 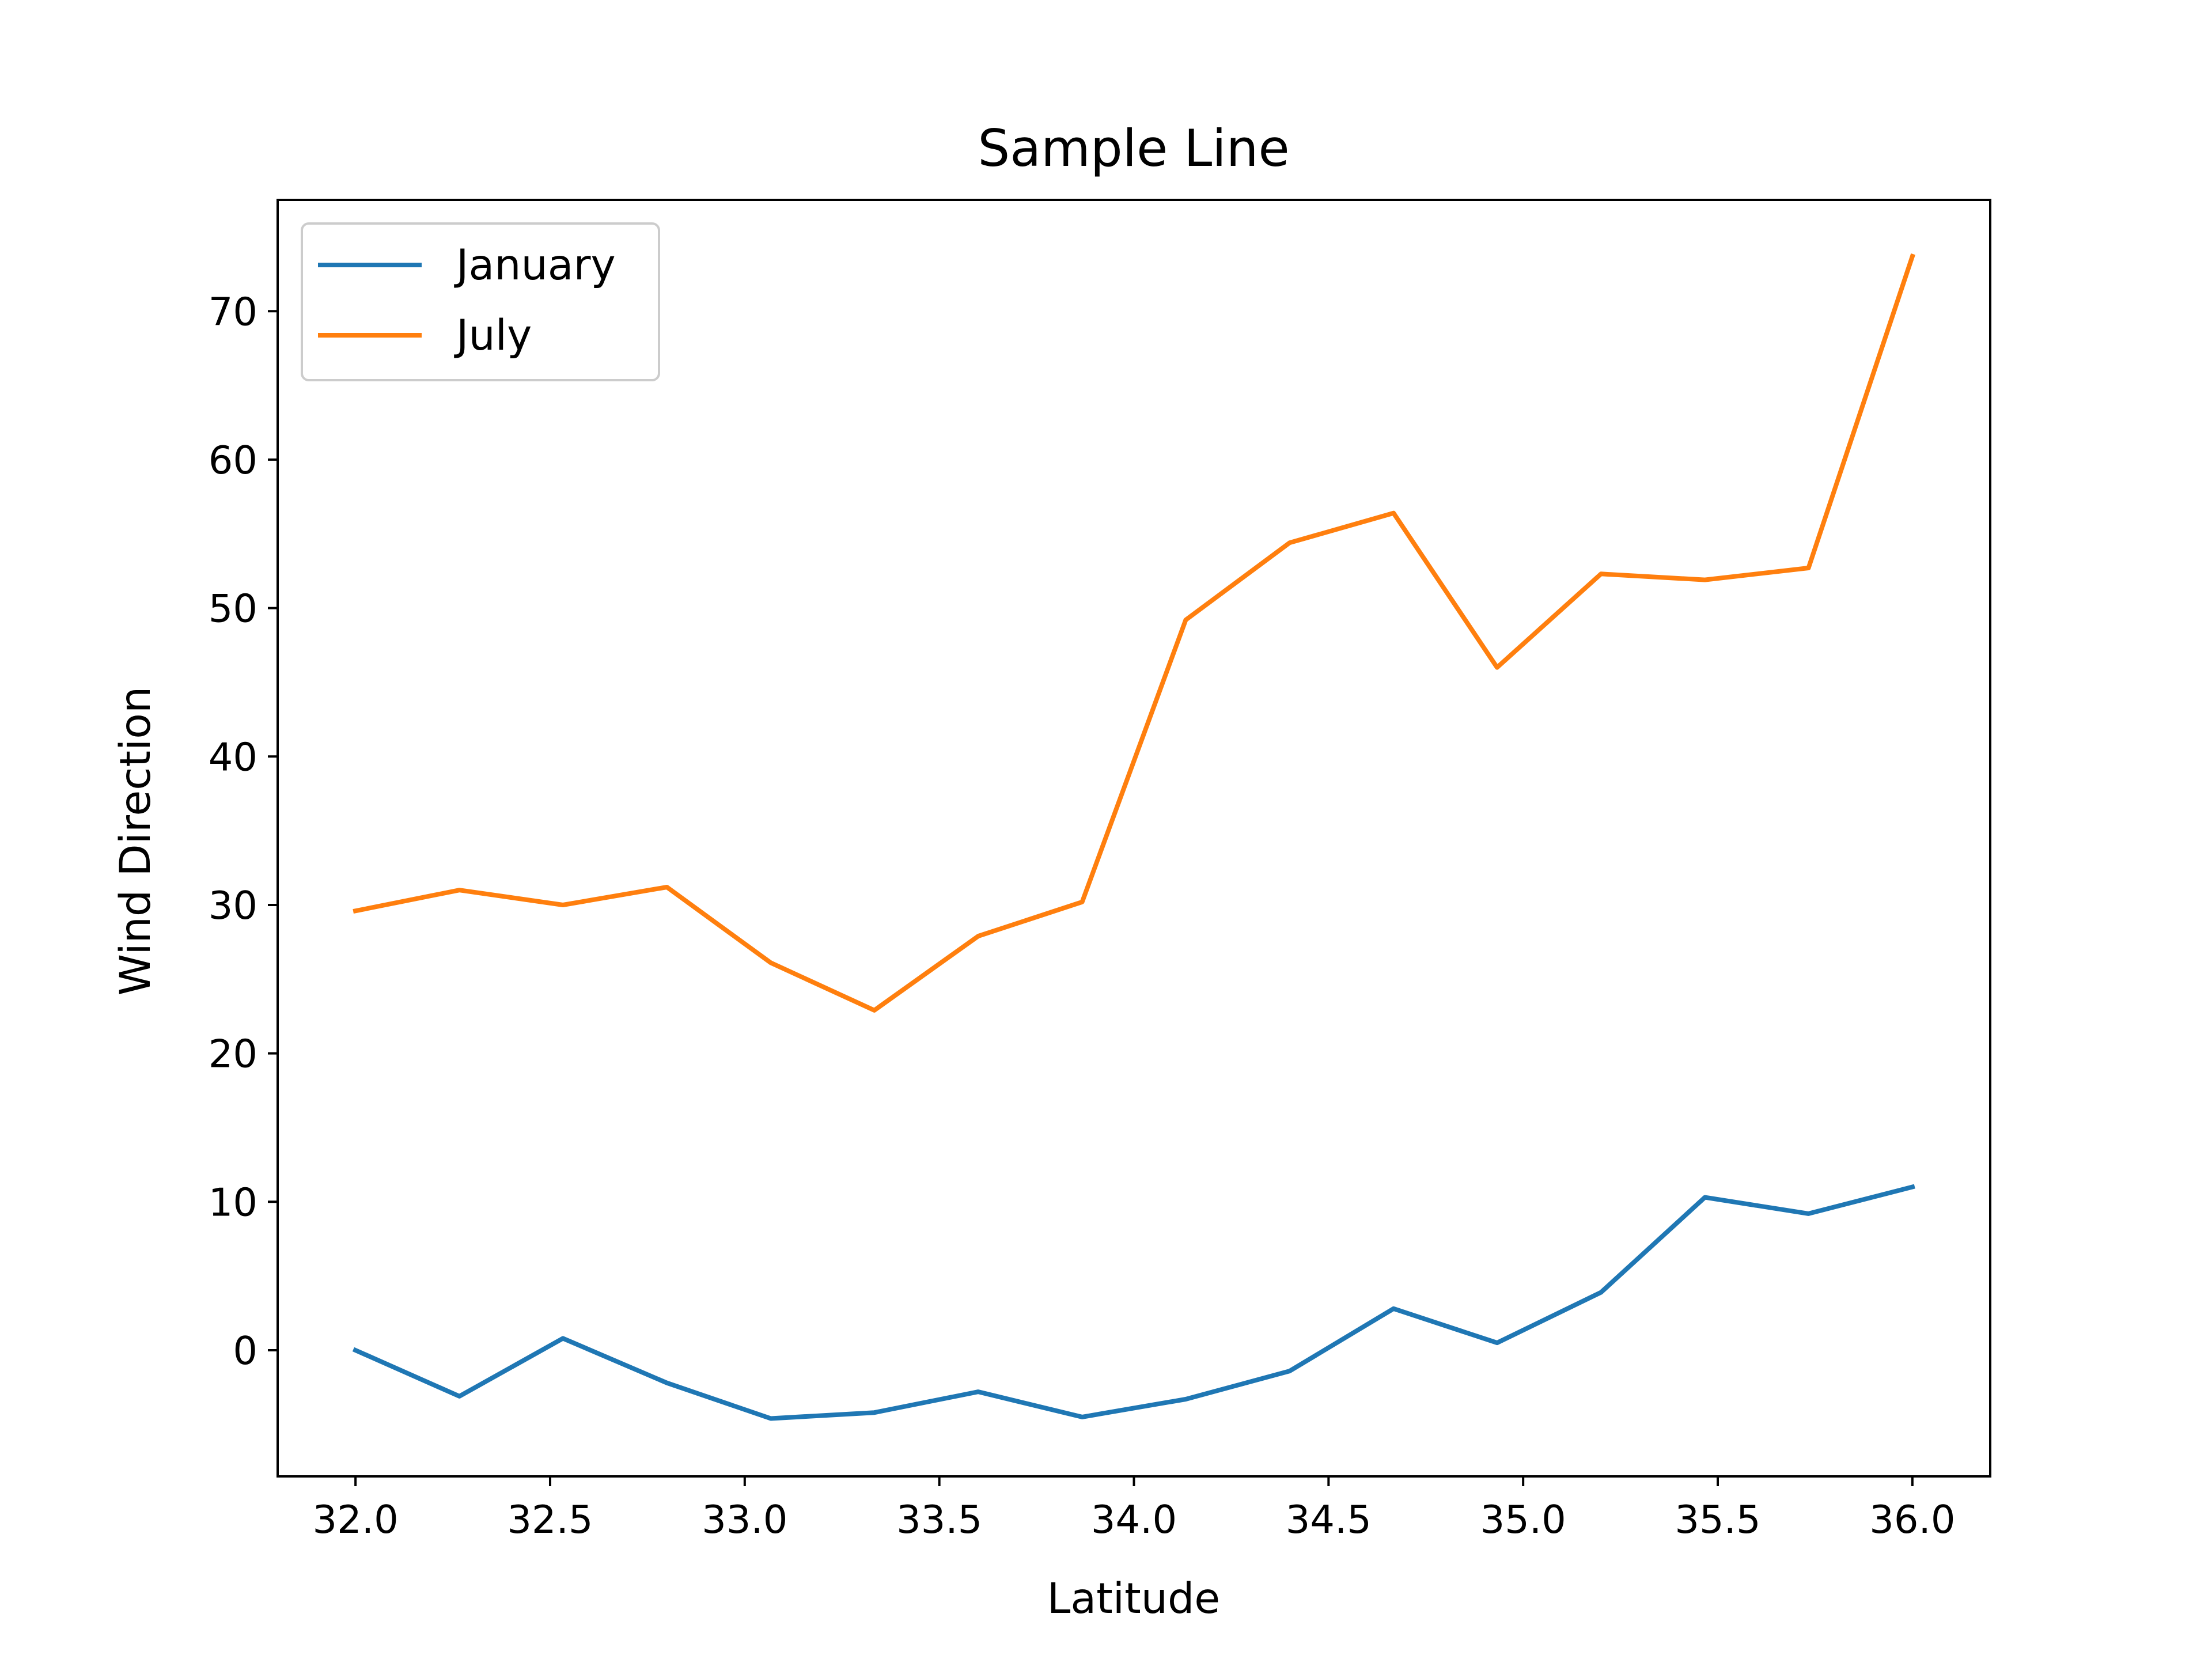 I want to click on x-tick-label: 36.0, so click(x=1912, y=1519).